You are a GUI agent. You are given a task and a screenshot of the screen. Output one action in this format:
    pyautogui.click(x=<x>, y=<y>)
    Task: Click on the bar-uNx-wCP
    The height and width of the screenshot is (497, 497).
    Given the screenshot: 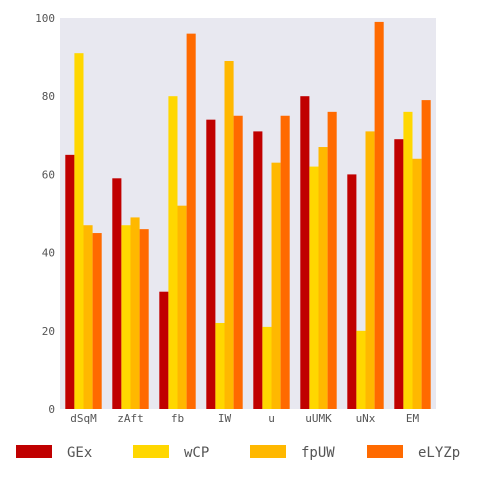 What is the action you would take?
    pyautogui.click(x=361, y=369)
    